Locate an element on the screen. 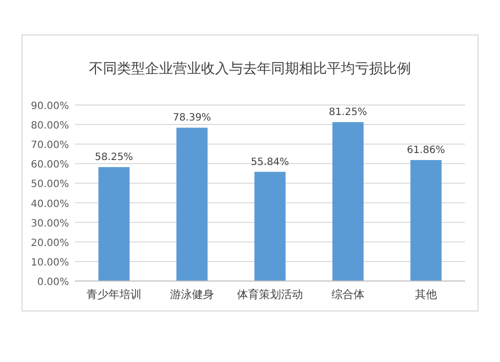  y-tick-label: 70.00% is located at coordinates (49, 146).